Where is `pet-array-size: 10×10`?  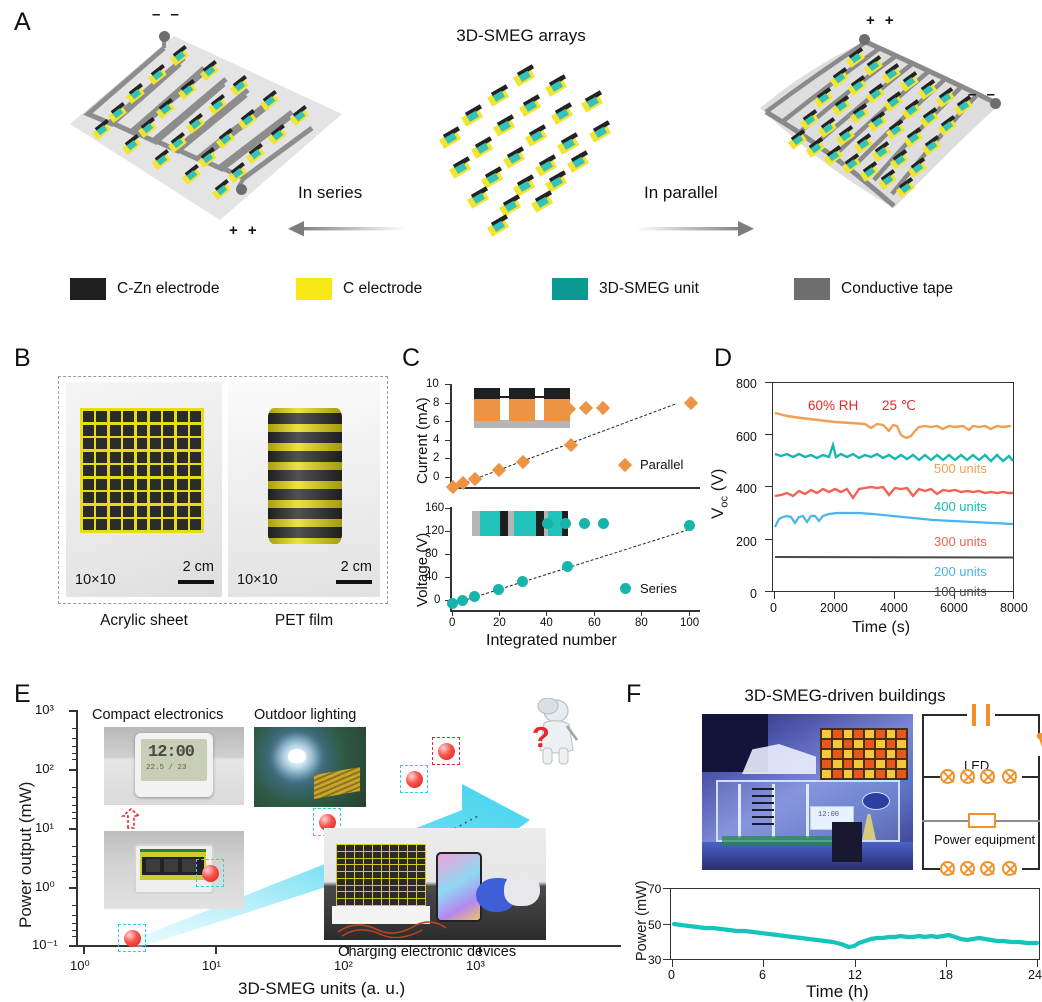 pet-array-size: 10×10 is located at coordinates (257, 580).